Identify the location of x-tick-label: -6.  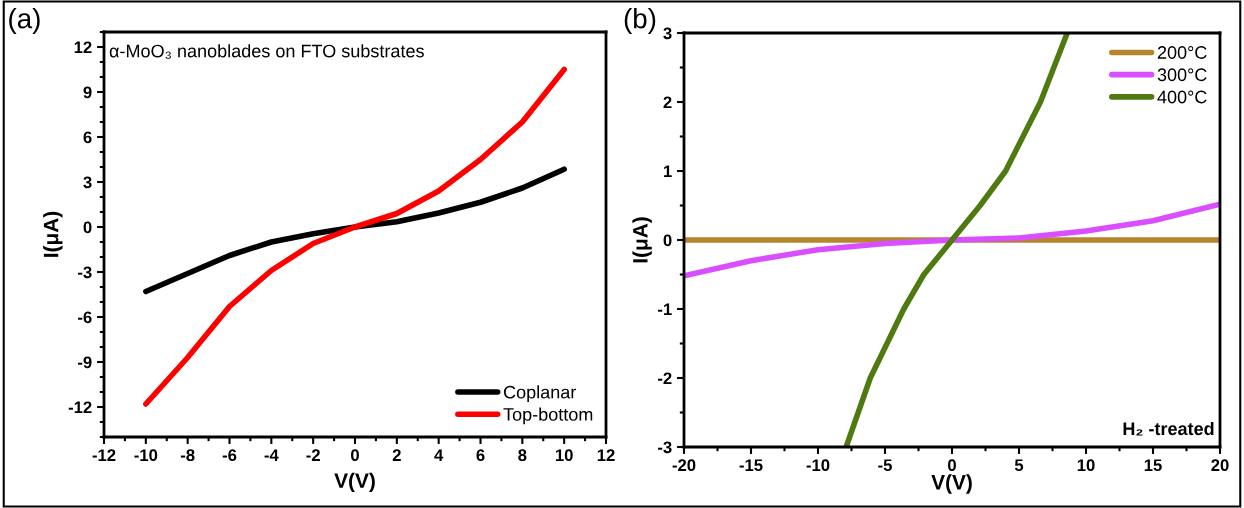
(229, 455).